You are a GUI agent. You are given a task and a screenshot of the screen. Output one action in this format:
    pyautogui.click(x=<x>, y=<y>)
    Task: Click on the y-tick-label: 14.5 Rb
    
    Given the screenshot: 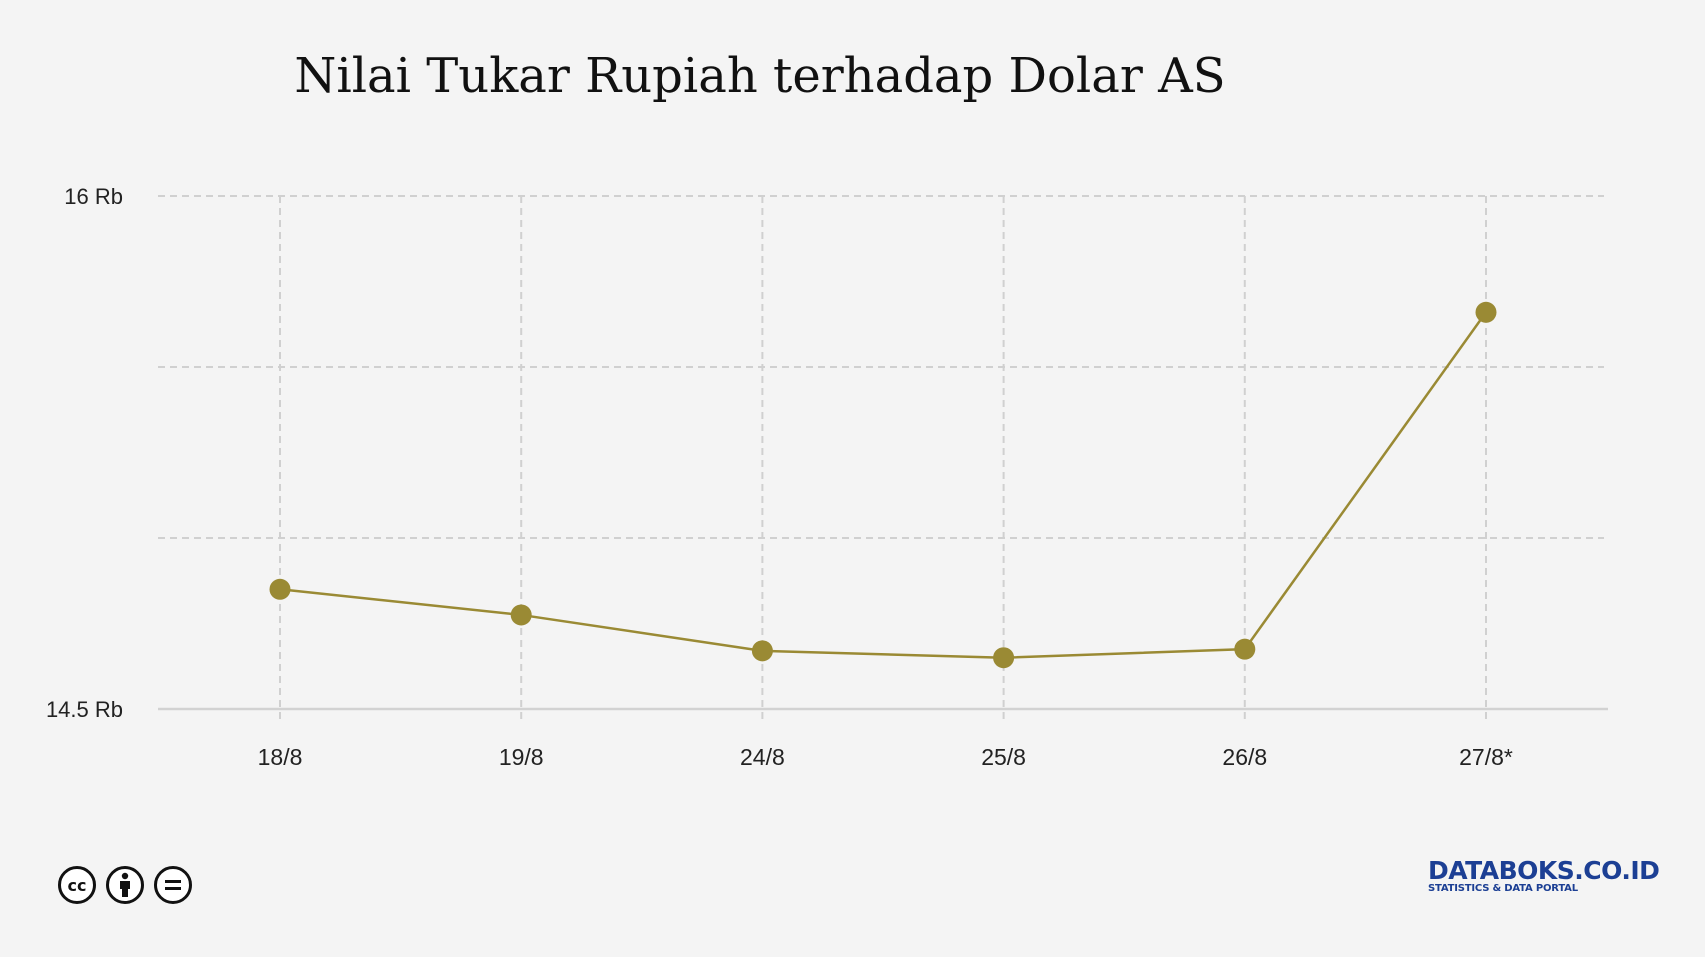 What is the action you would take?
    pyautogui.click(x=84, y=709)
    